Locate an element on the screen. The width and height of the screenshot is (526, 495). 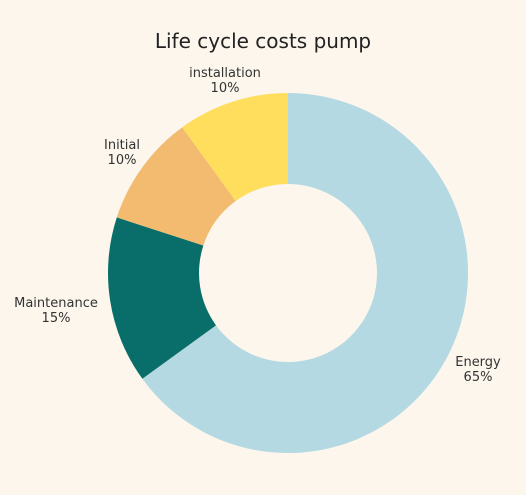
slice-value: 65% is located at coordinates (478, 377).